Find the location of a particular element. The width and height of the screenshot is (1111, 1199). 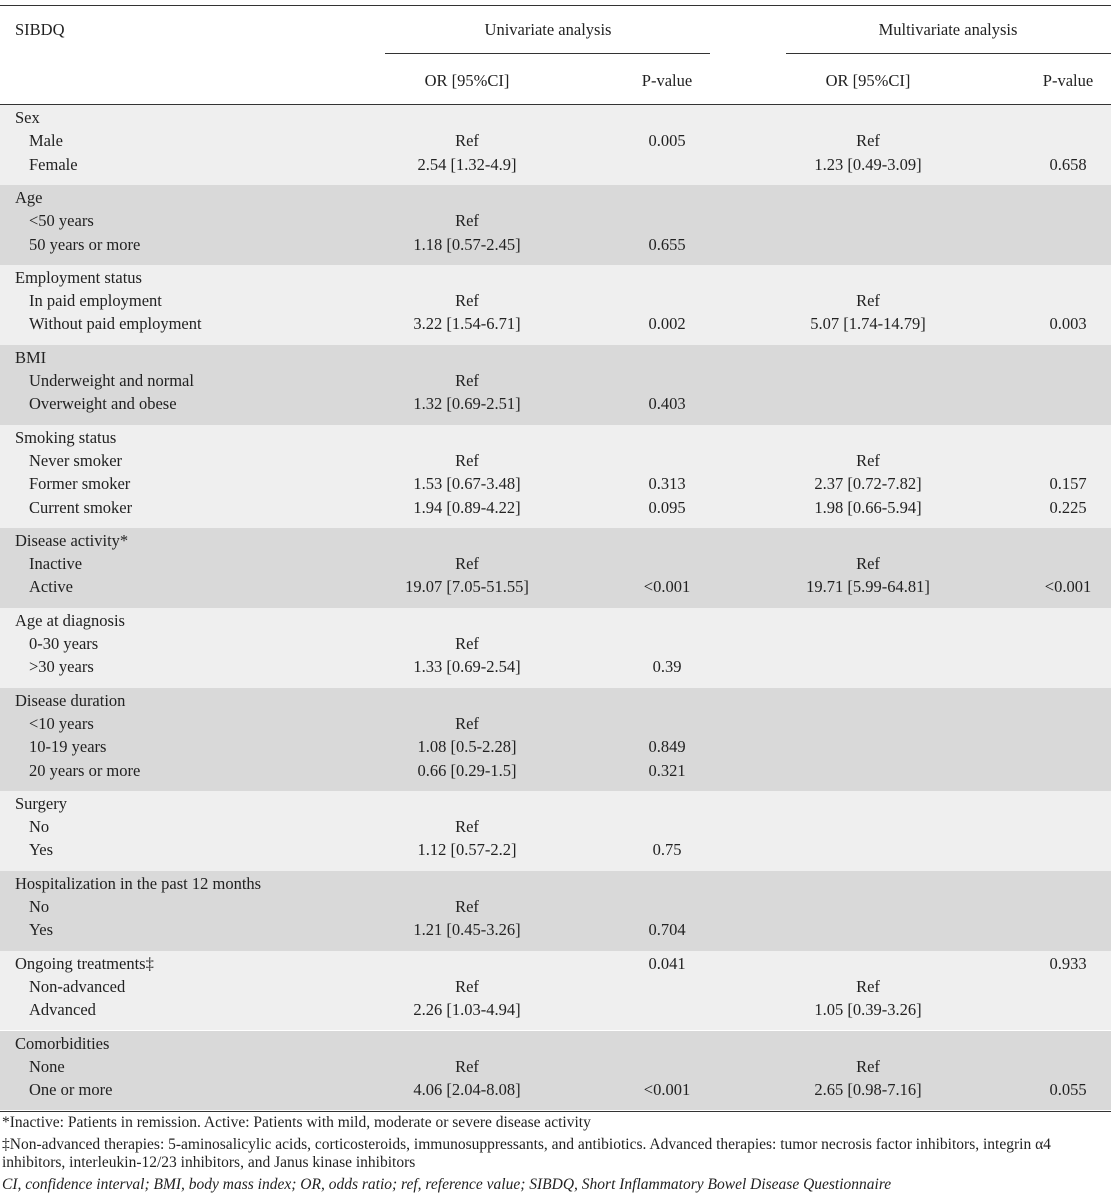

cell: 0.704 is located at coordinates (667, 930).